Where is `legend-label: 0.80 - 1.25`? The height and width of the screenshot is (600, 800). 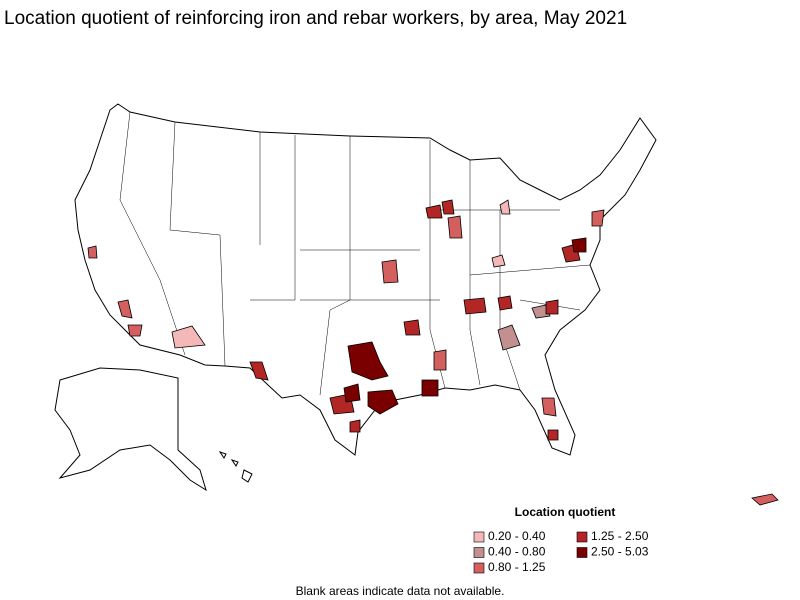 legend-label: 0.80 - 1.25 is located at coordinates (517, 567).